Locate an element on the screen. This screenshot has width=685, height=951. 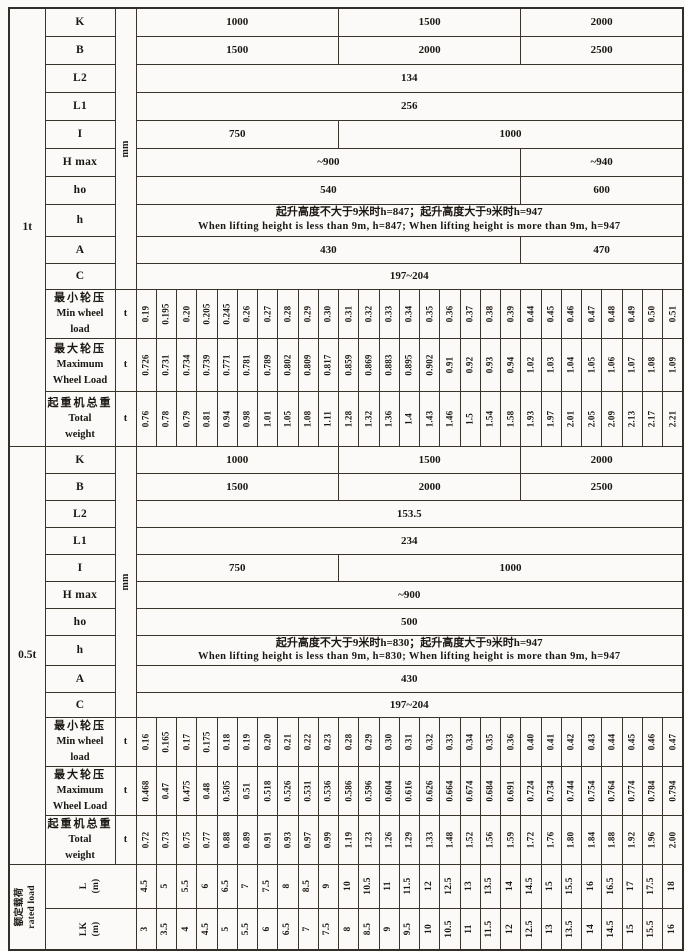
value-cell: 0.44 is located at coordinates (612, 741).